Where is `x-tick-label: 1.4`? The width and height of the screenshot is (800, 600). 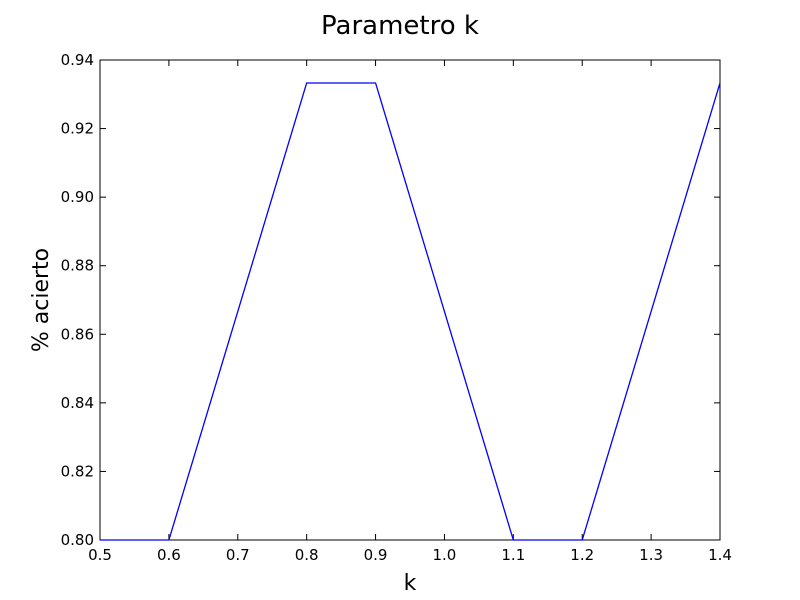
x-tick-label: 1.4 is located at coordinates (720, 555).